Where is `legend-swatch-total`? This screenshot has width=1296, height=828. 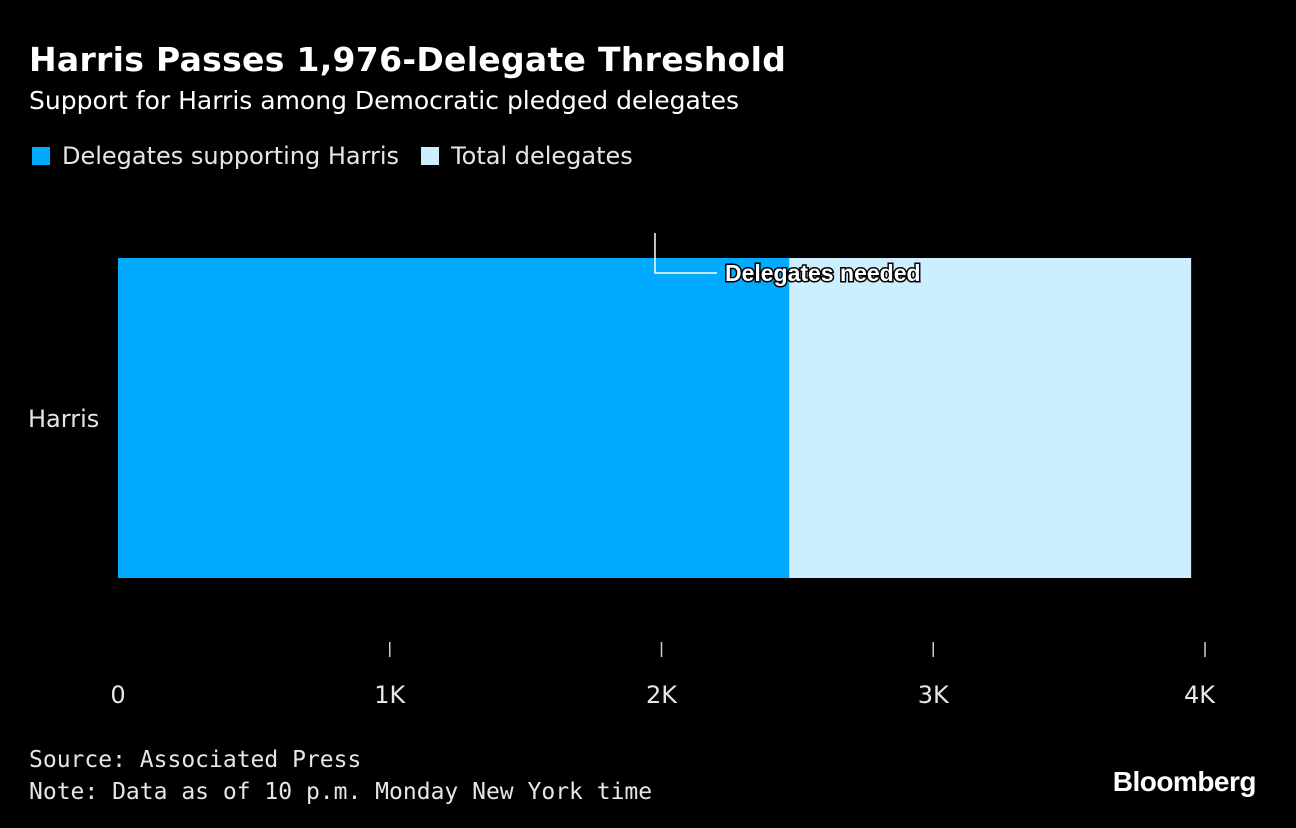
legend-swatch-total is located at coordinates (430, 156).